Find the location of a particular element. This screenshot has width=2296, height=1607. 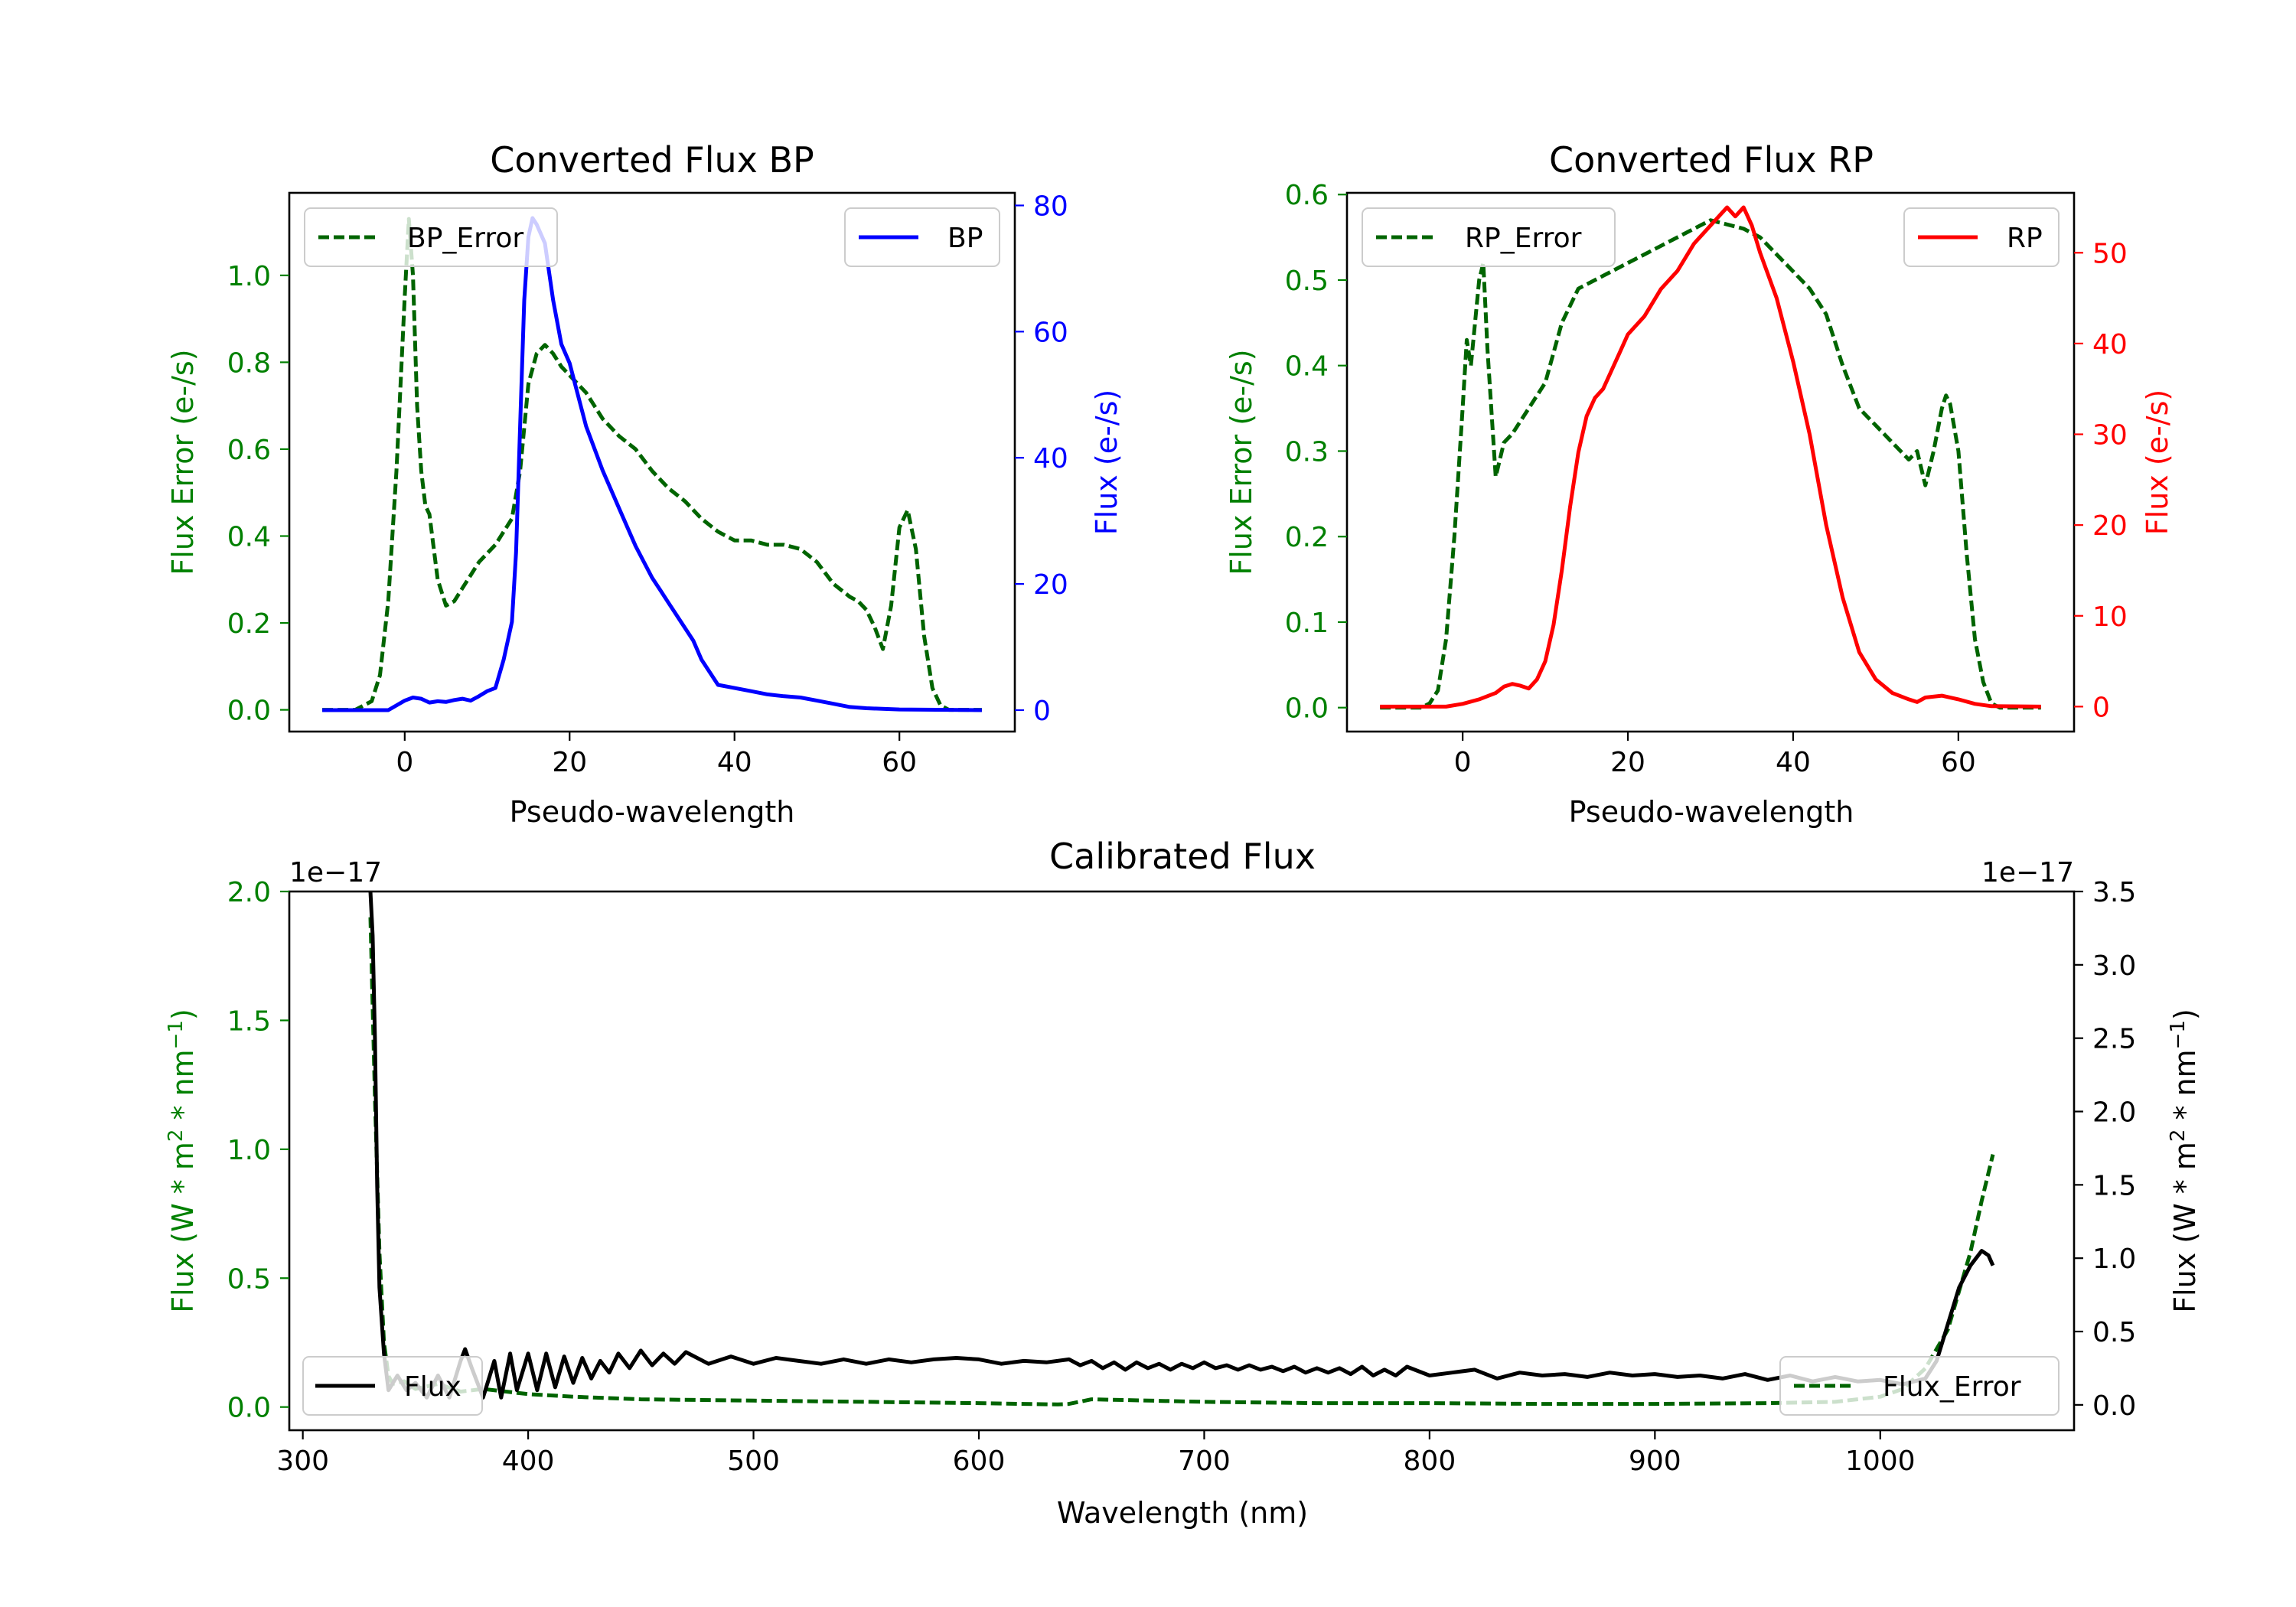

y-tick-label-right: 3.0 is located at coordinates (2114, 966).